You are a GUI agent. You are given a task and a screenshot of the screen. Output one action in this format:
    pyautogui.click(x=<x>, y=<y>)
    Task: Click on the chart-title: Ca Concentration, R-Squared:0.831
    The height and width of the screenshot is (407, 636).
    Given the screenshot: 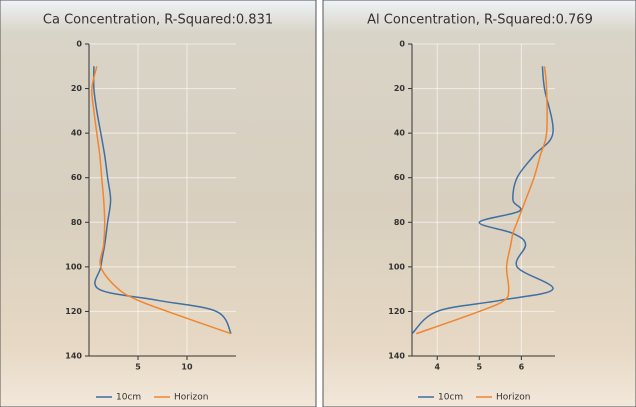 What is the action you would take?
    pyautogui.click(x=158, y=20)
    